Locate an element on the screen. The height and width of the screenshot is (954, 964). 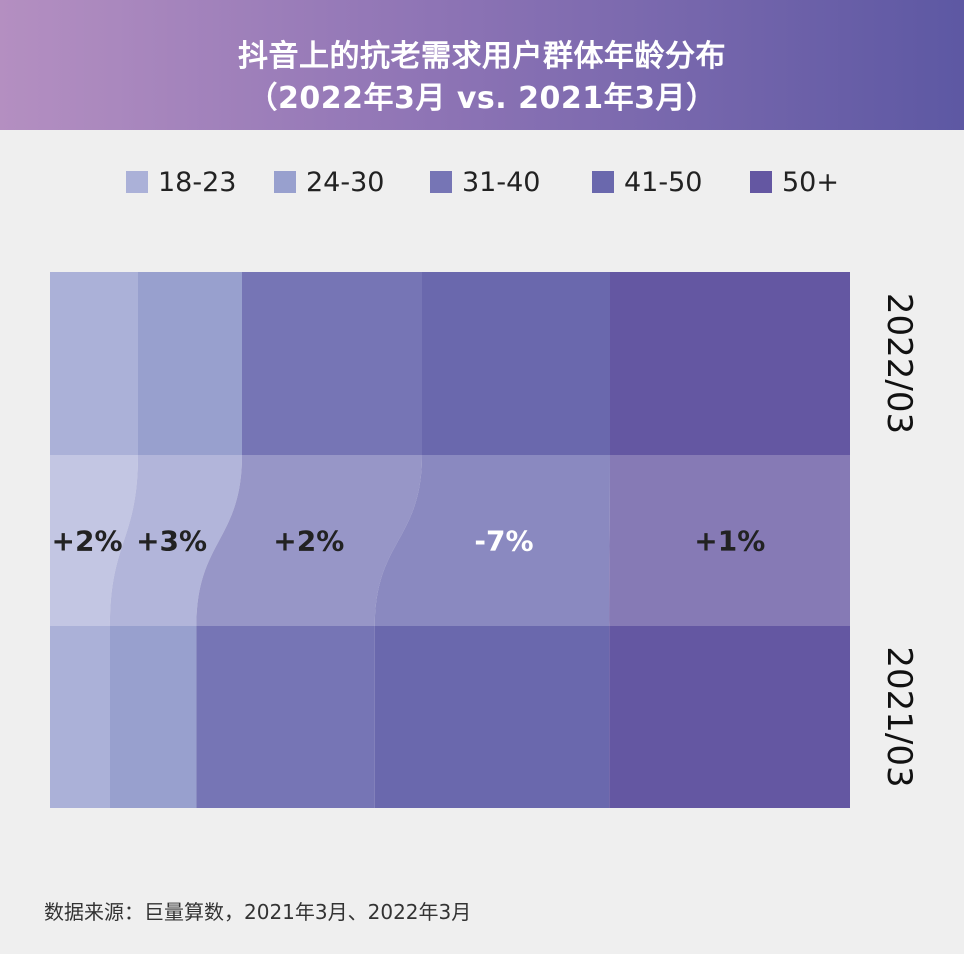
bar-2022-50+ is located at coordinates (730, 363).